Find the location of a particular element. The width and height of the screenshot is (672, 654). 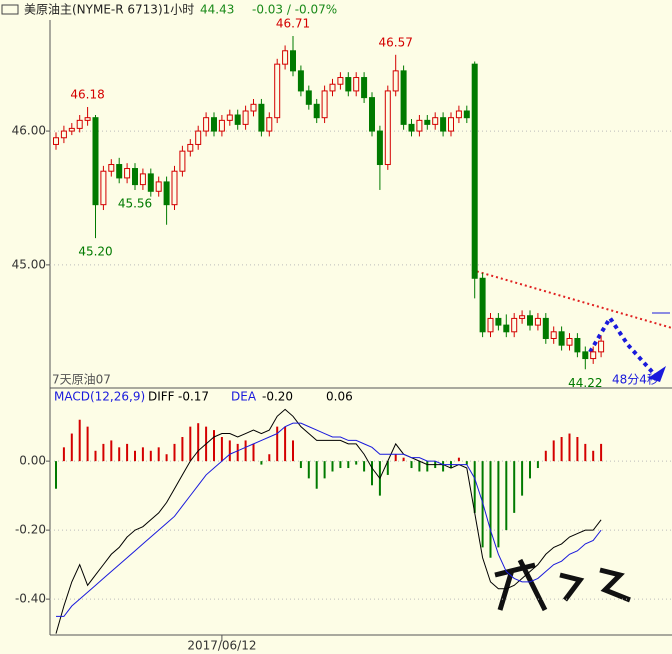

projection is located at coordinates (622, 345).